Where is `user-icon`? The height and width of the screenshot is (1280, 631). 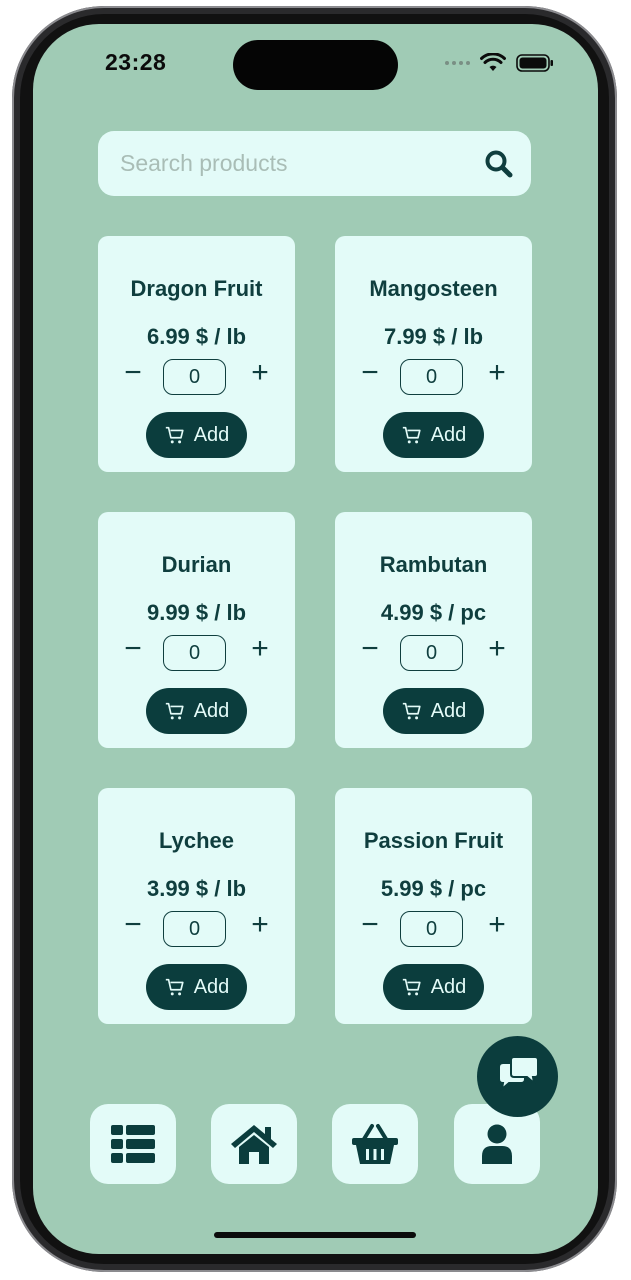
user-icon is located at coordinates (497, 1144).